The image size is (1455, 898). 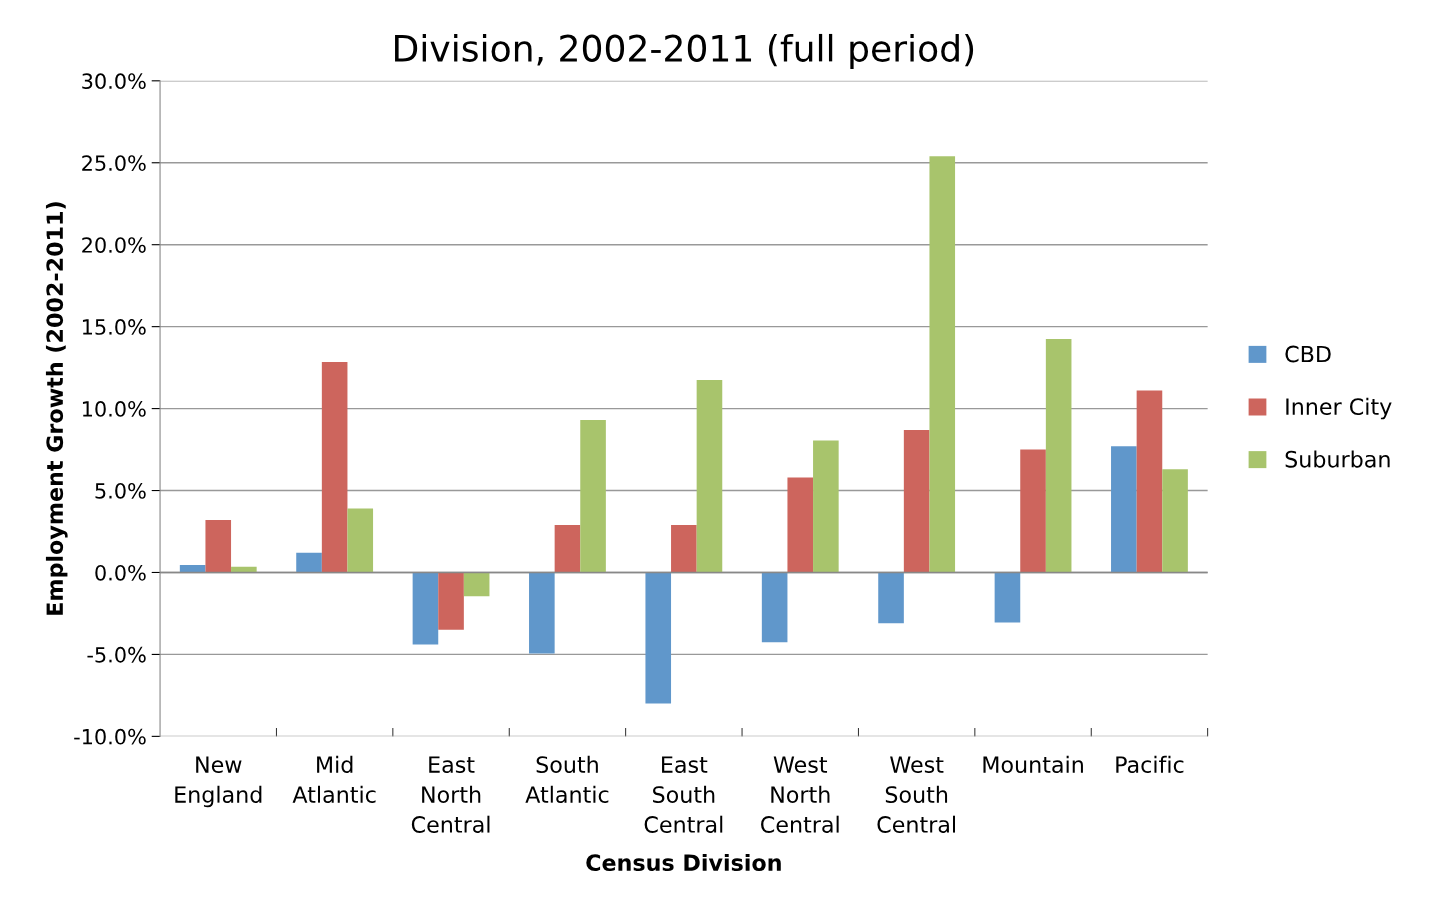 What do you see at coordinates (114, 163) in the screenshot?
I see `y-tick-label: 25.0%` at bounding box center [114, 163].